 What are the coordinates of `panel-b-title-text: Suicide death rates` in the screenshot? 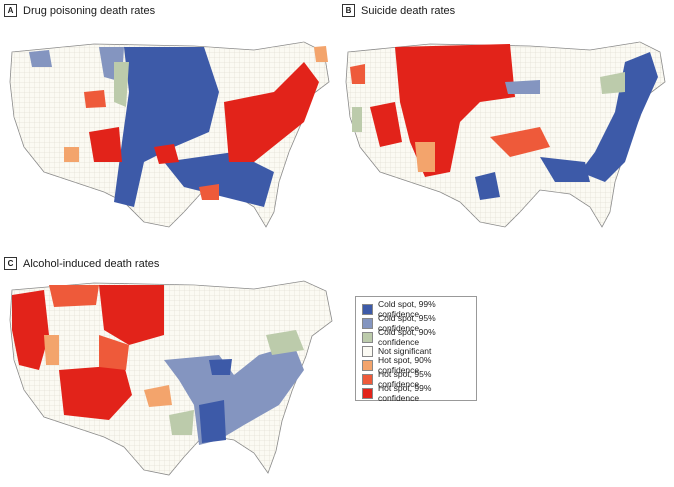 It's located at (408, 10).